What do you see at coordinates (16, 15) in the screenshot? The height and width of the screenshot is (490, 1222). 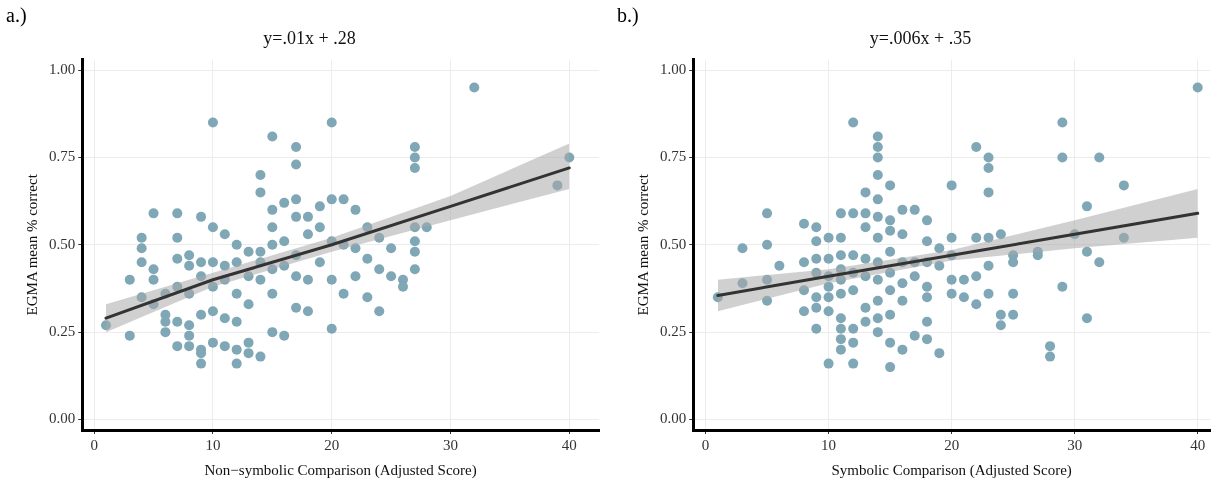 I see `text: a.)` at bounding box center [16, 15].